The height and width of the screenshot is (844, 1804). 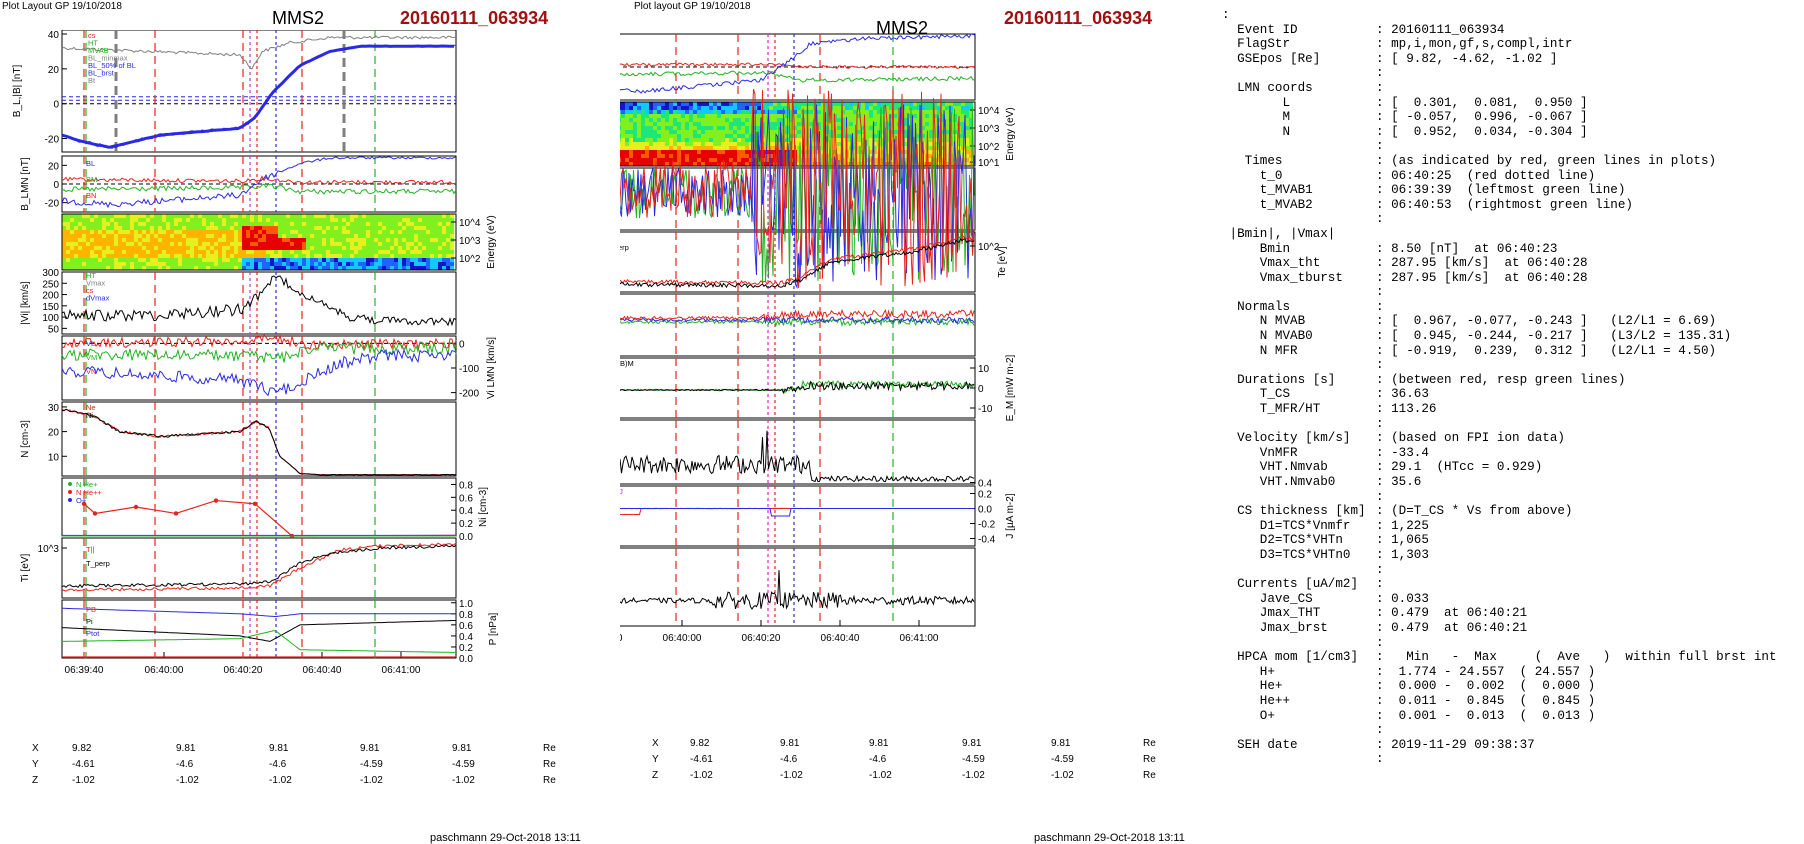 What do you see at coordinates (1402, 555) in the screenshot?
I see `info-value: : 1,303` at bounding box center [1402, 555].